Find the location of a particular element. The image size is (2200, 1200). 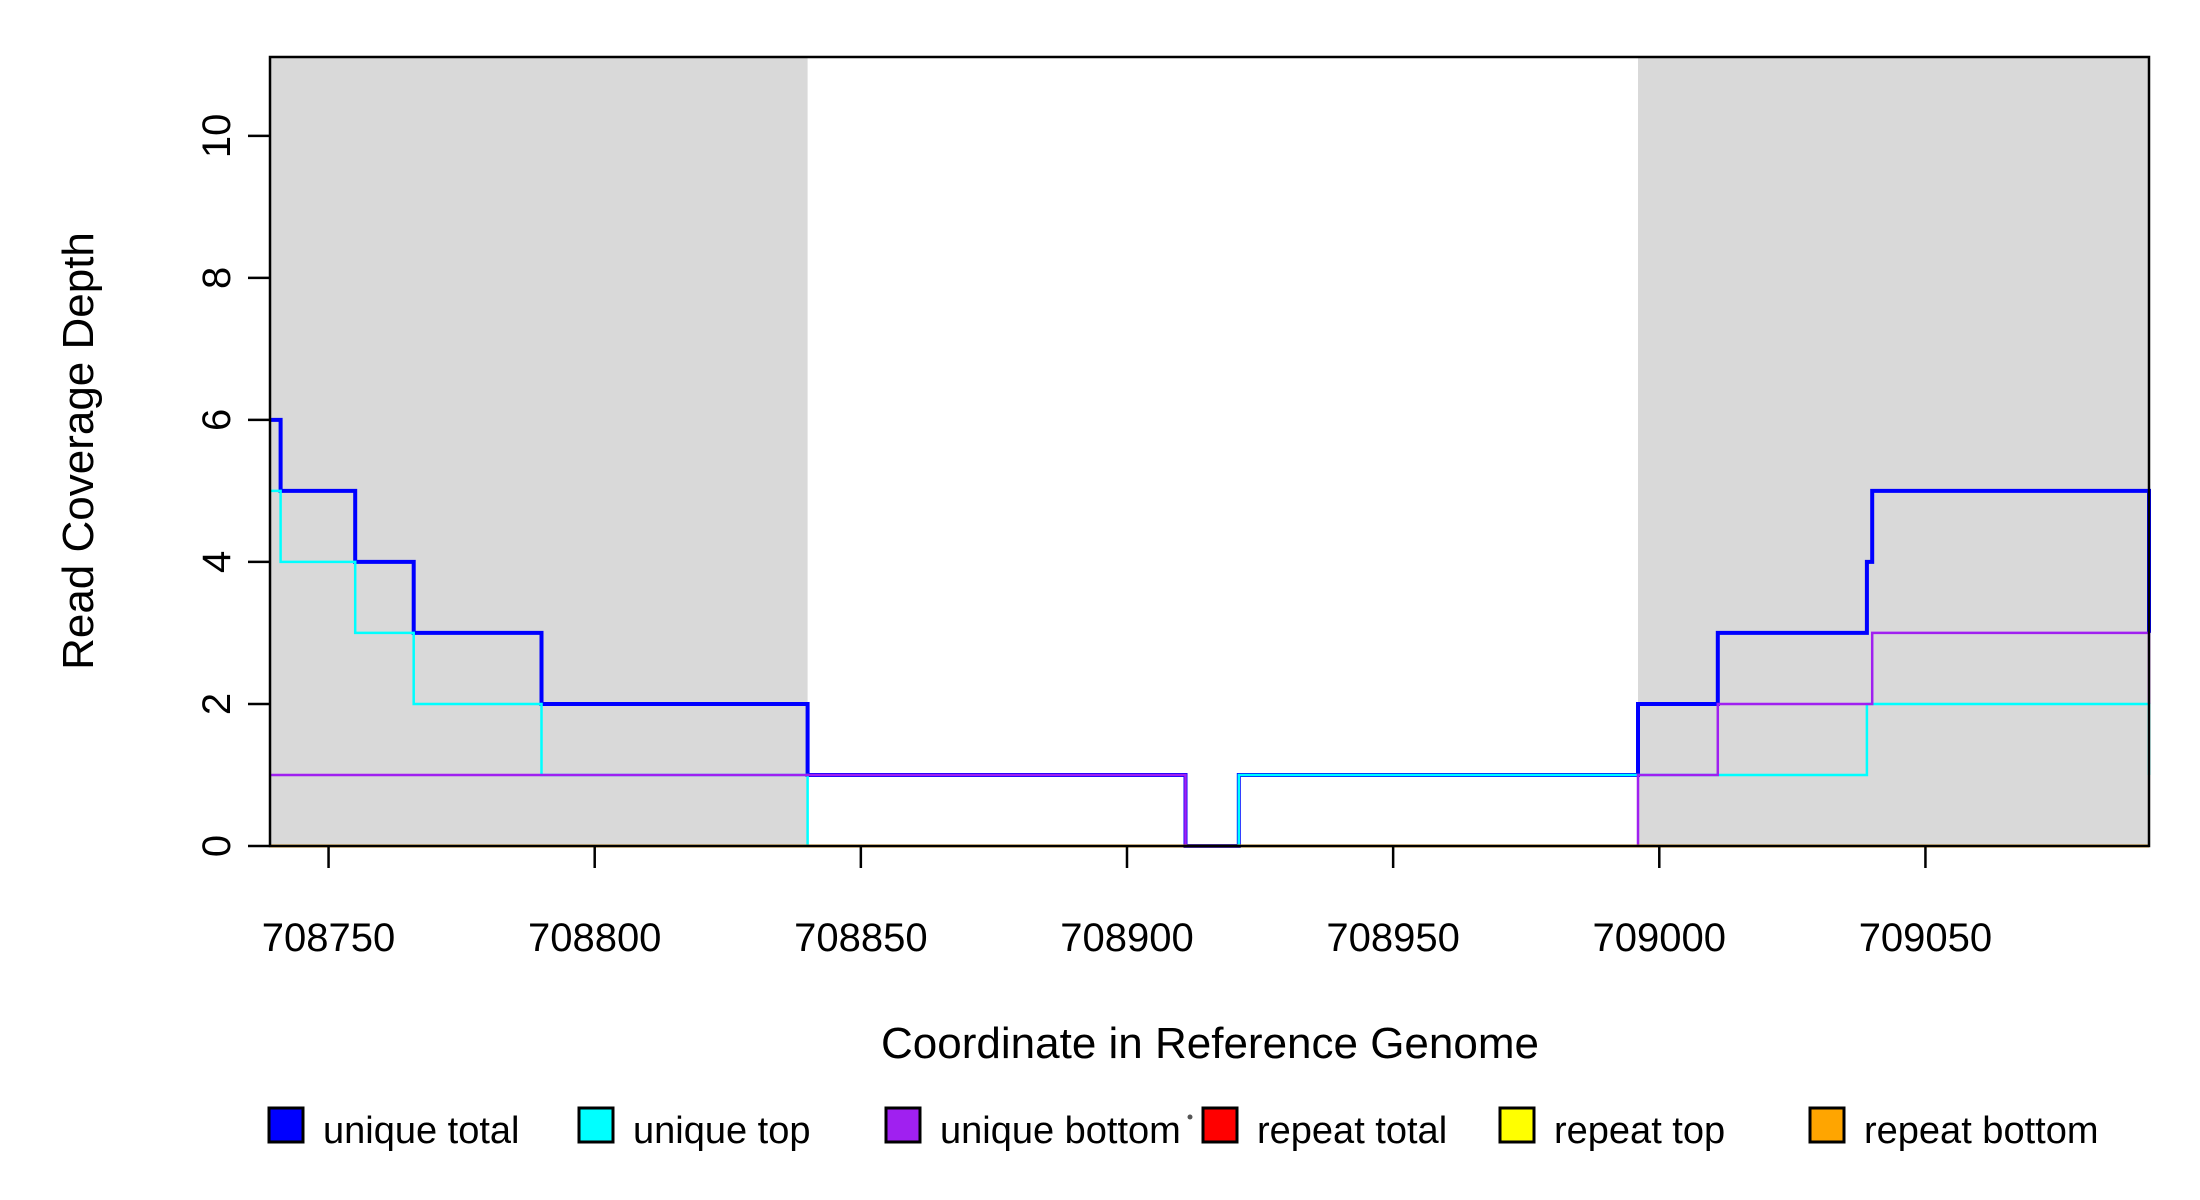

y-tick-label: 6 is located at coordinates (217, 420).